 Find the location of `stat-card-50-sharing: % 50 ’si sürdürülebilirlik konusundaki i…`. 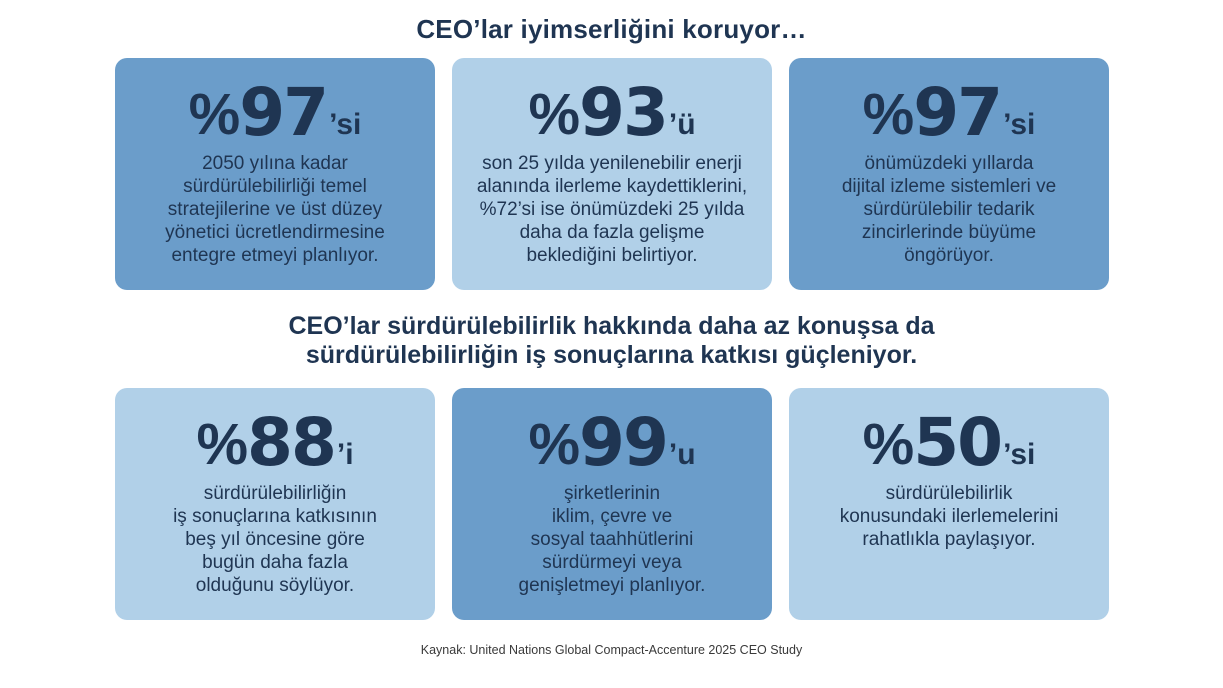

stat-card-50-sharing: % 50 ’si sürdürülebilirlik konusundaki i… is located at coordinates (949, 504).